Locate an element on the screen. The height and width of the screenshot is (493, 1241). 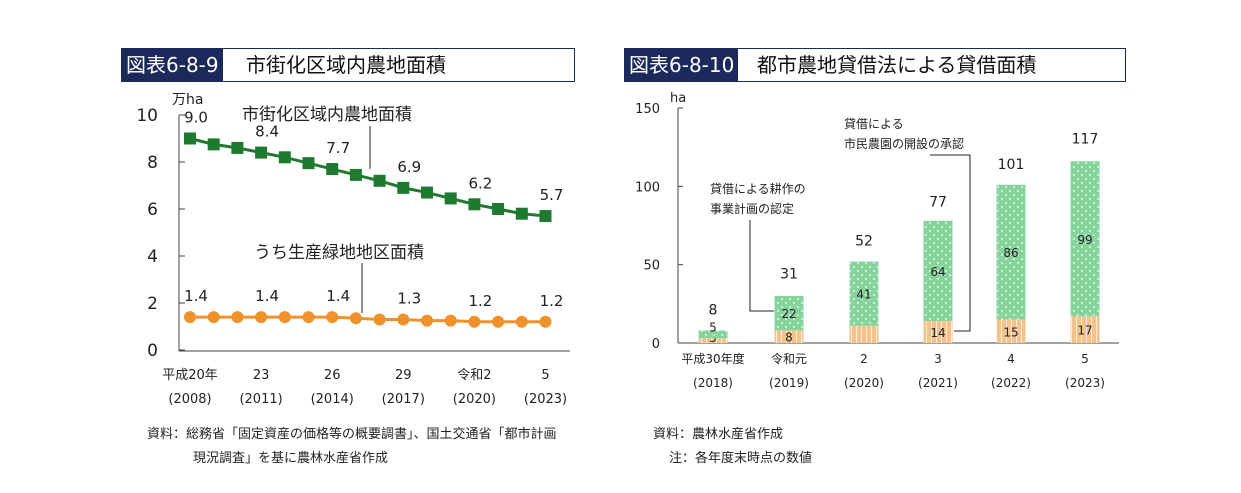
x-tick-label: 平成20年 is located at coordinates (190, 375).